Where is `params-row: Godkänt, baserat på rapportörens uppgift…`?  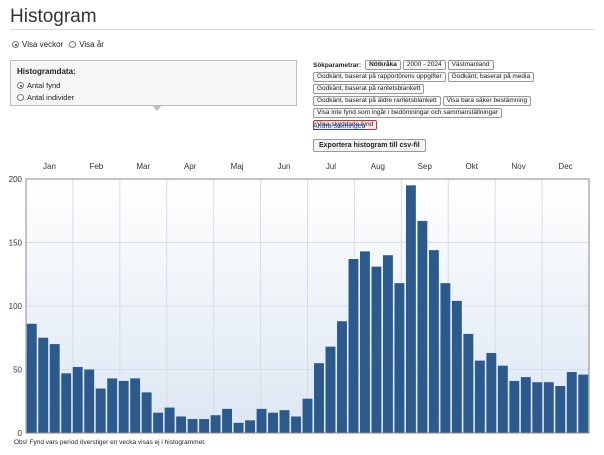
params-row: Godkänt, baserat på rapportörens uppgift… is located at coordinates (455, 77).